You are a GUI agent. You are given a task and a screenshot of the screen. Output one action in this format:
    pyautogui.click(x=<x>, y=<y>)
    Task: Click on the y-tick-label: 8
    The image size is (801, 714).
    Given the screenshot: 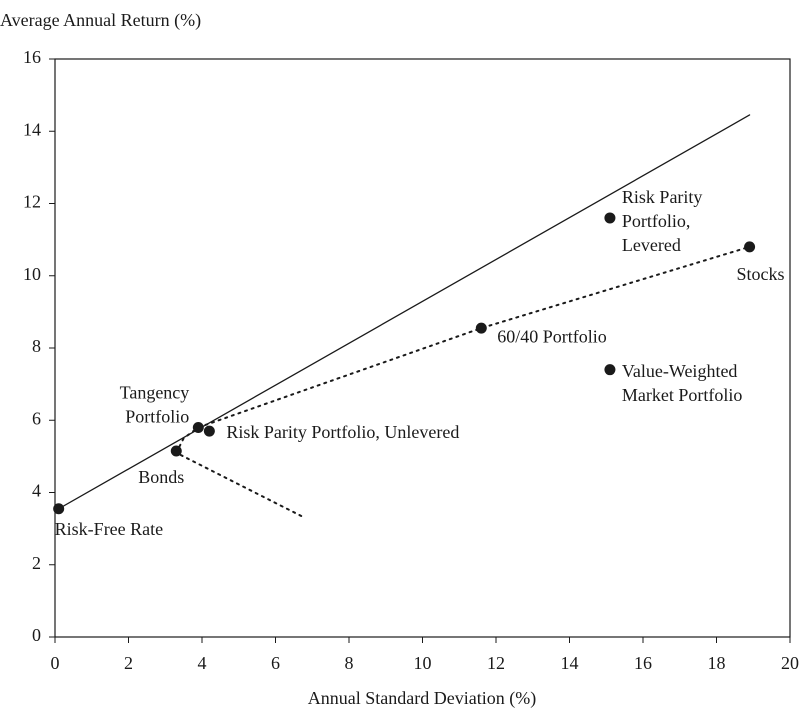 What is the action you would take?
    pyautogui.click(x=36, y=346)
    